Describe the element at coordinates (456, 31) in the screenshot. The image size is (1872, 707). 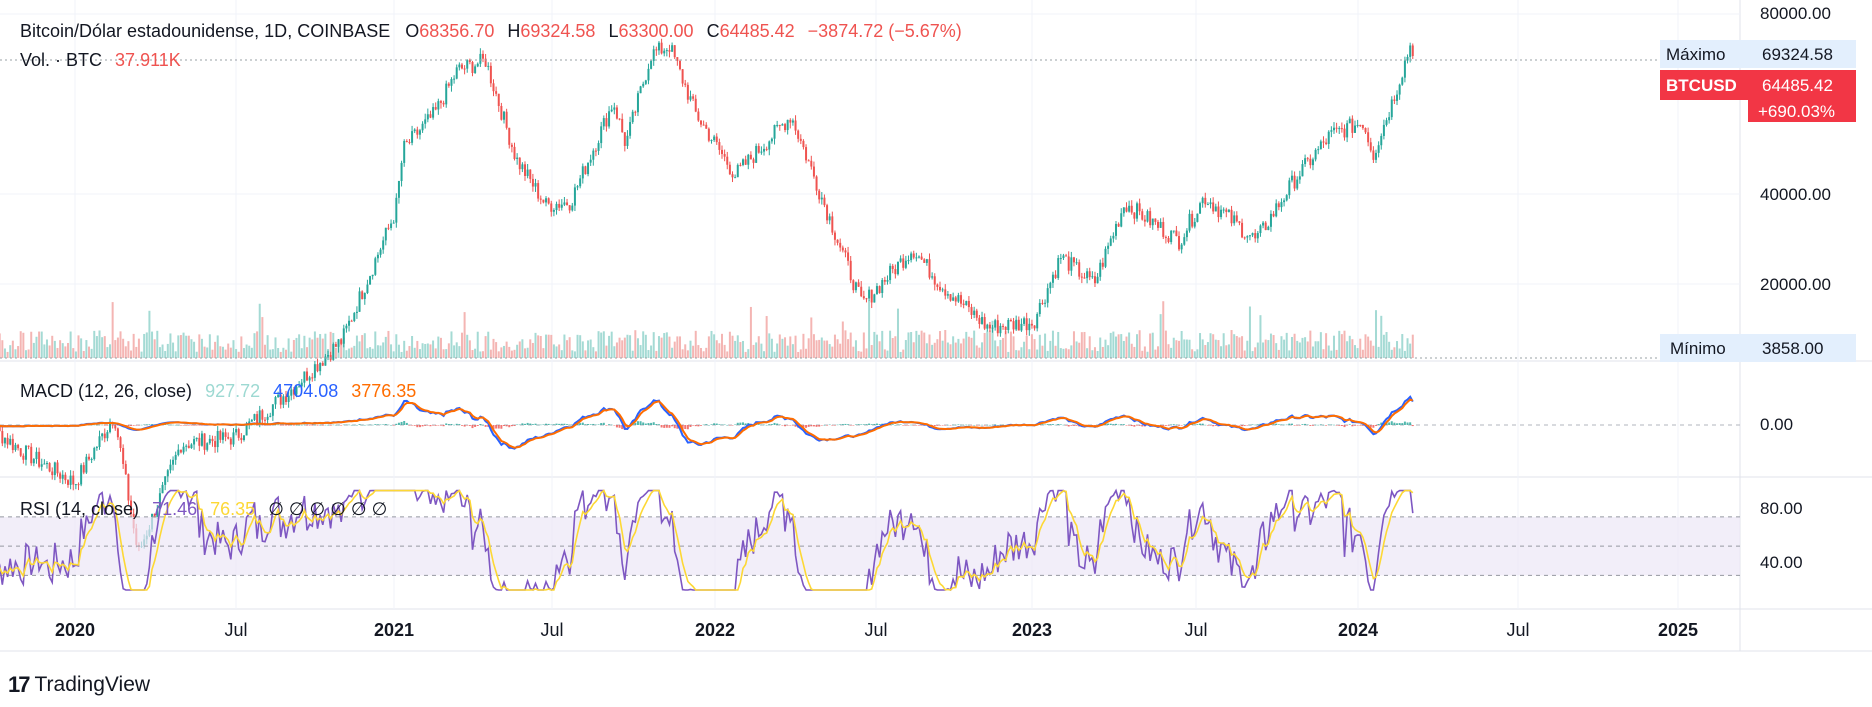
I see `open-value: 68356.70` at that location.